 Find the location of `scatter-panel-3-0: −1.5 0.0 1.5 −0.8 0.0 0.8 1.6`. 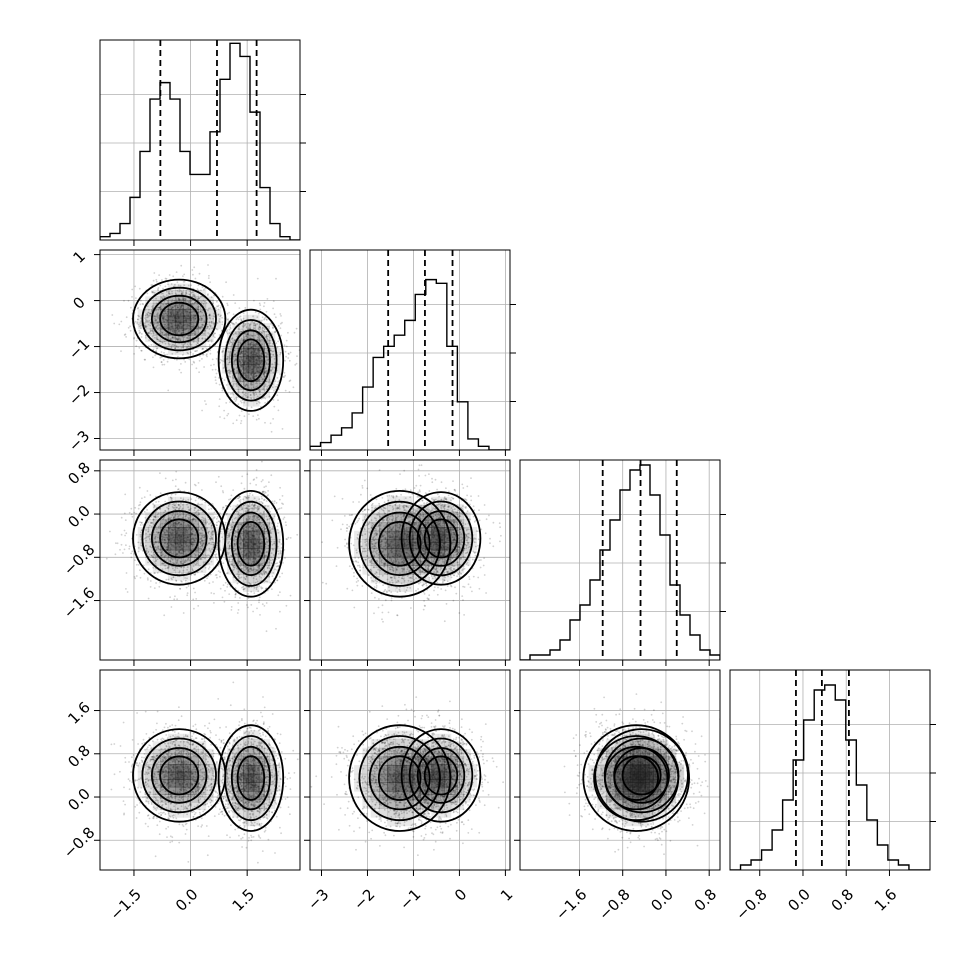

scatter-panel-3-0: −1.5 0.0 1.5 −0.8 0.0 0.8 1.6 is located at coordinates (180, 796).